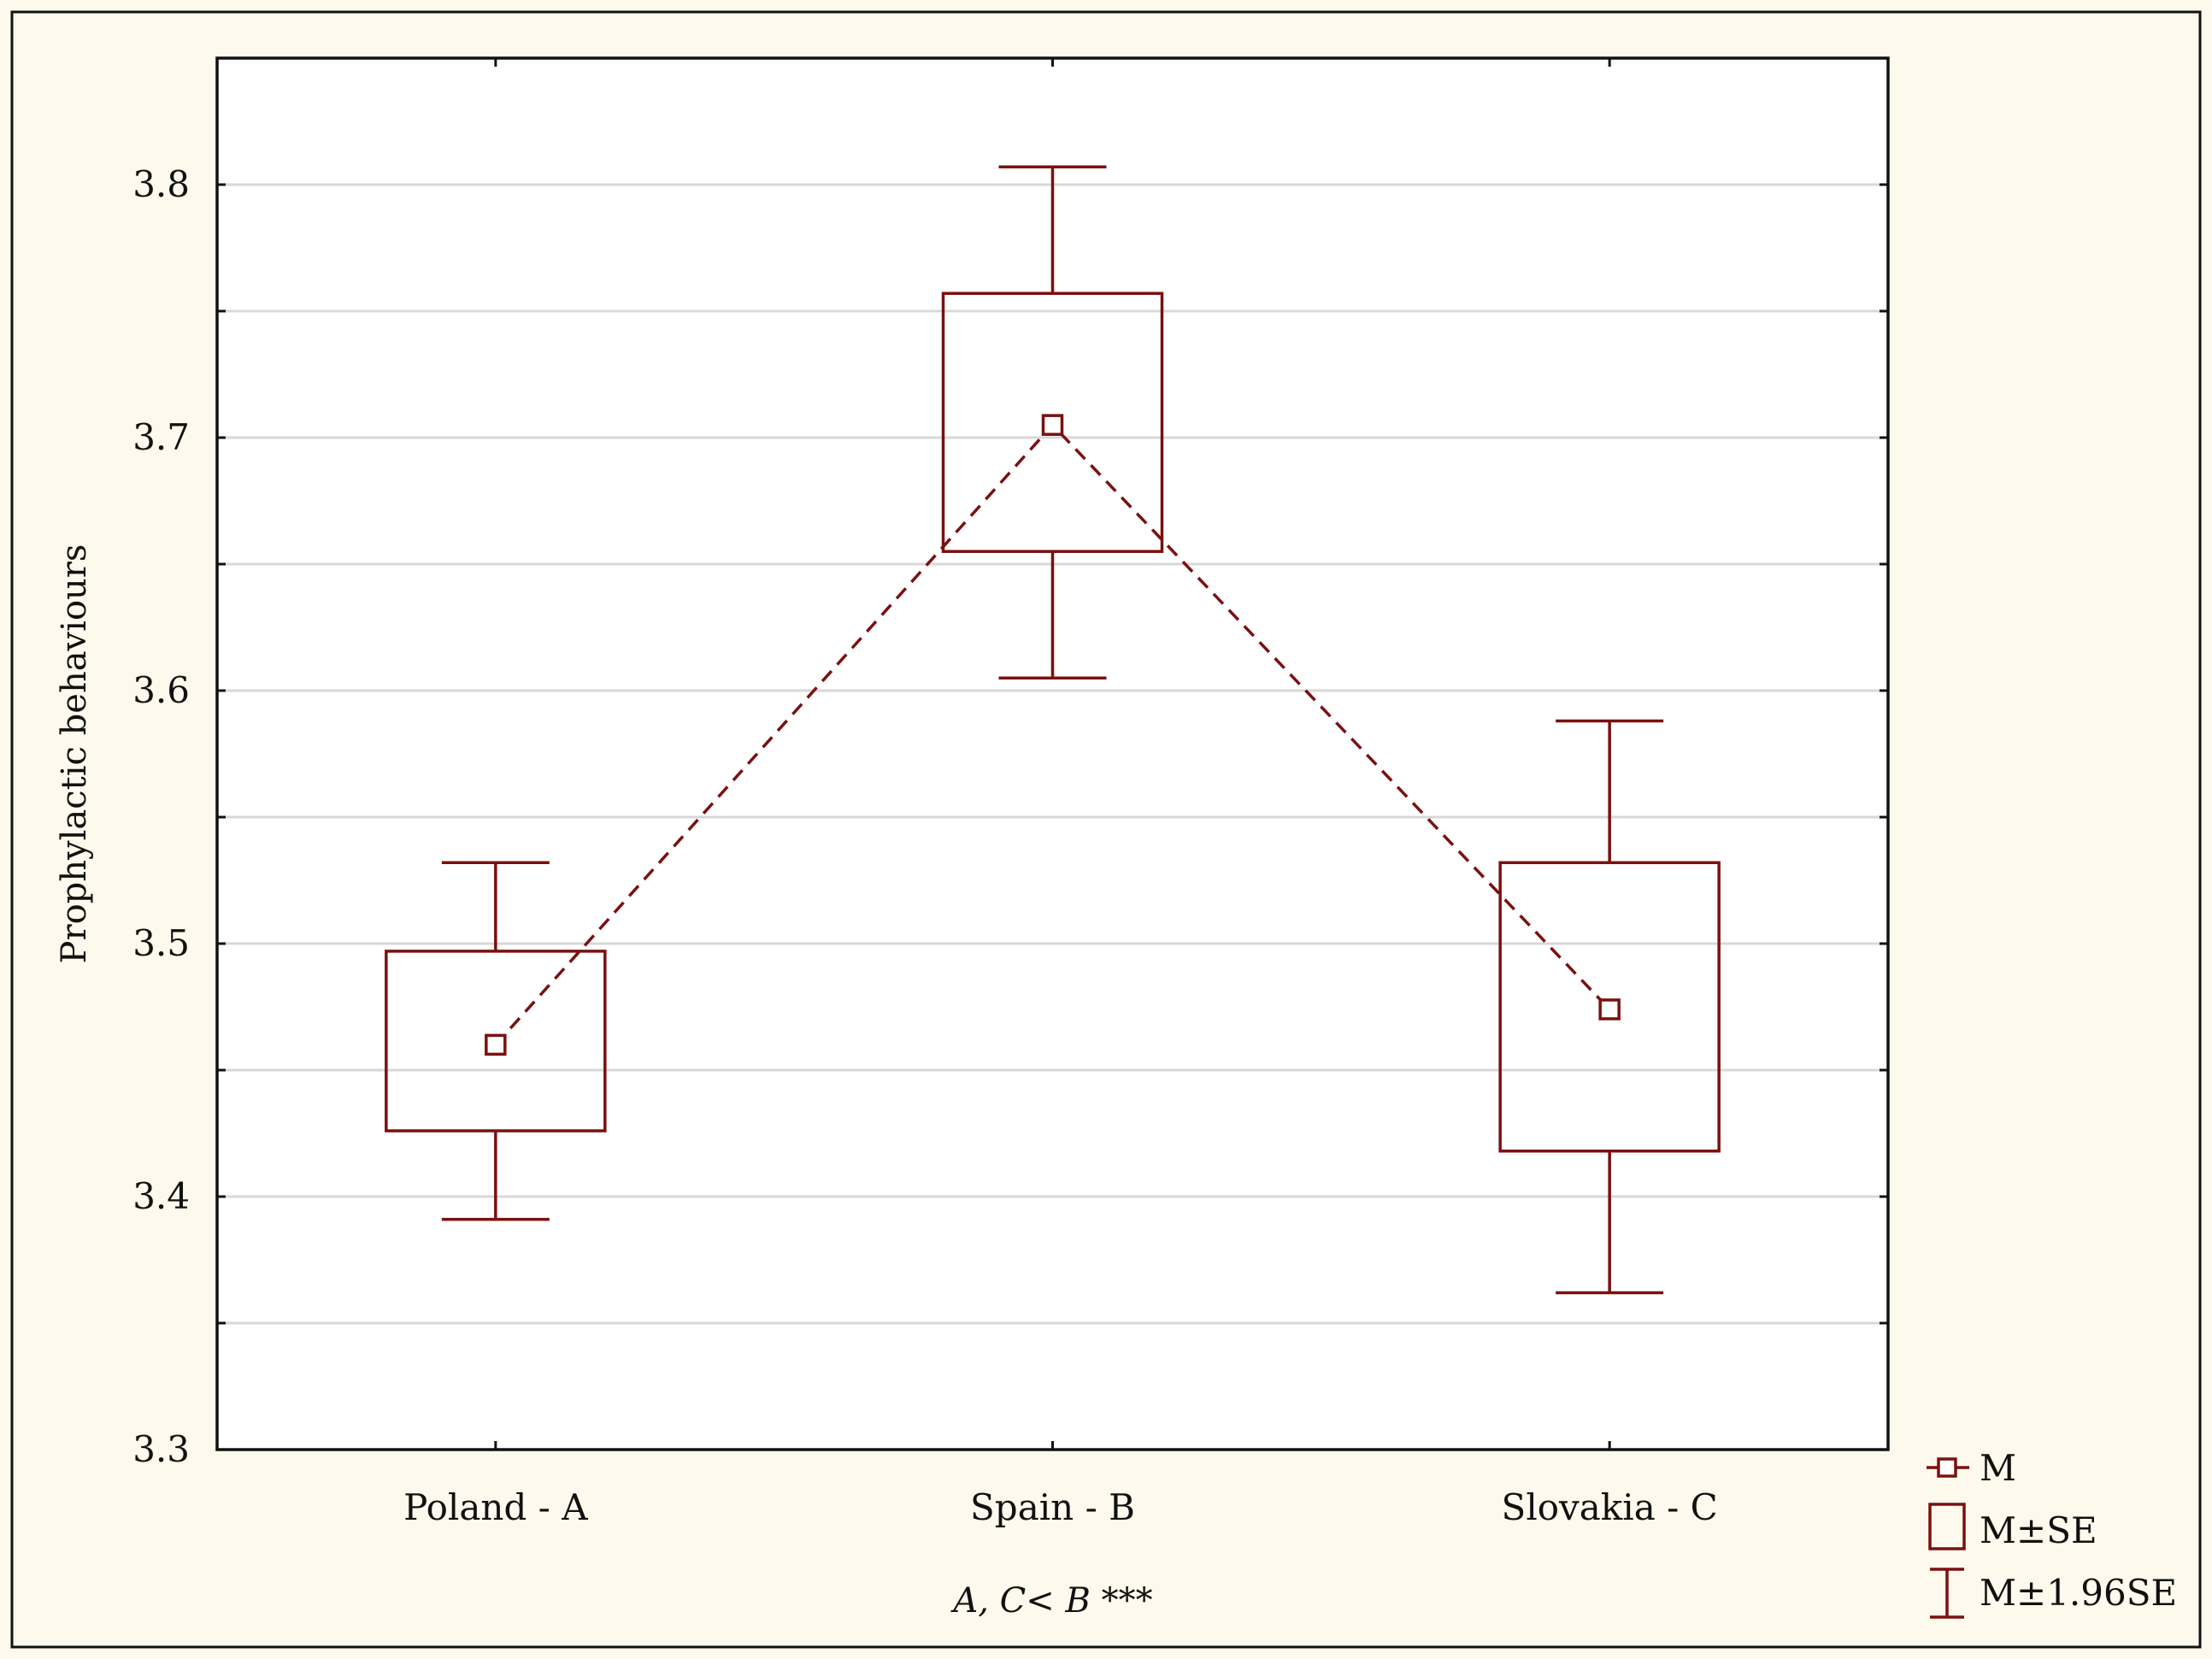 This screenshot has height=1659, width=2212. I want to click on y-tick-labels: 3.3 3.4 3.5 3.6 3.7 3.8, so click(161, 816).